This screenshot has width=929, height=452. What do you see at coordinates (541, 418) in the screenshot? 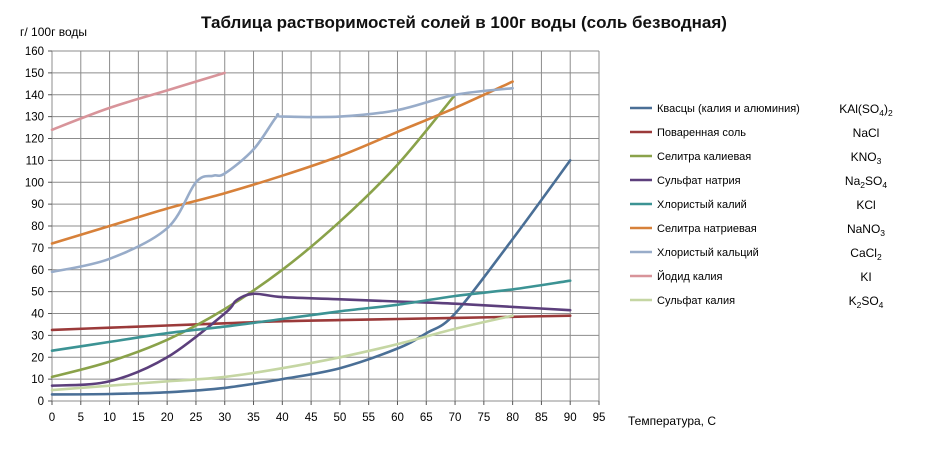
I see `x-tick-label: 85` at bounding box center [541, 418].